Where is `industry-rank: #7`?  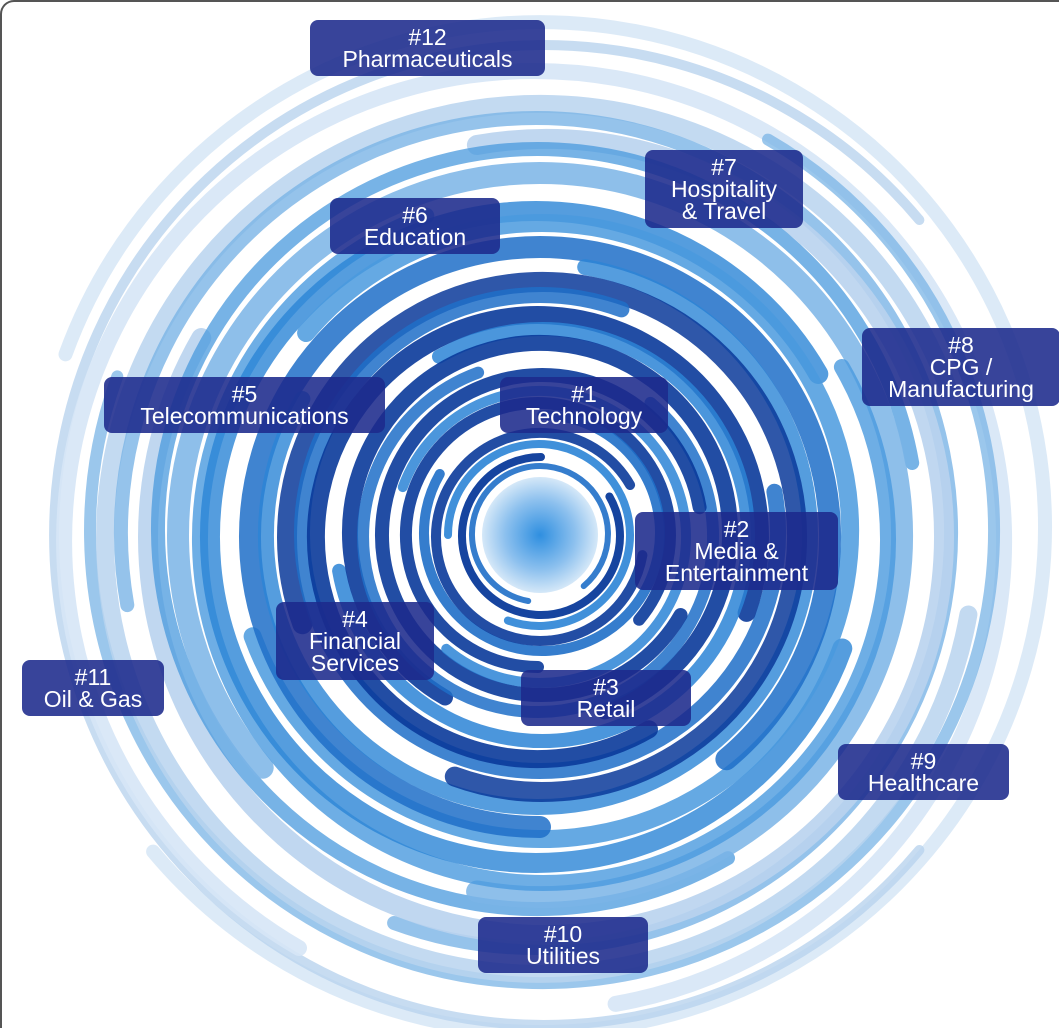
industry-rank: #7 is located at coordinates (724, 167).